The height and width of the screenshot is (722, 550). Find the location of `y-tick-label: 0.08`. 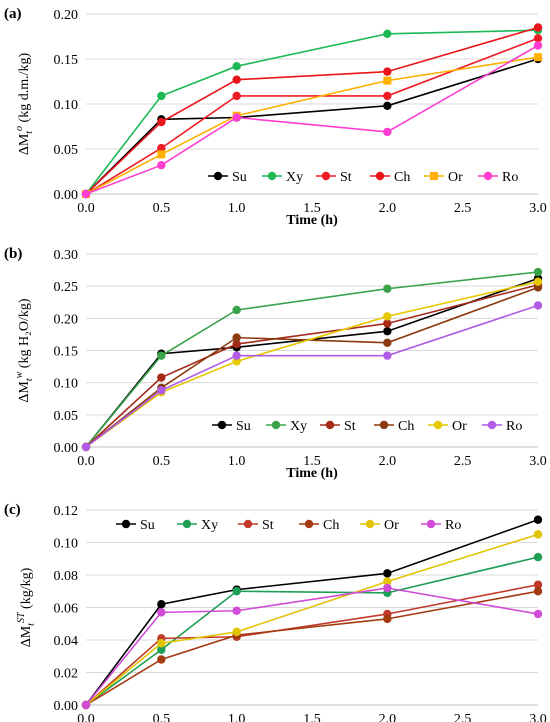

y-tick-label: 0.08 is located at coordinates (66, 576).